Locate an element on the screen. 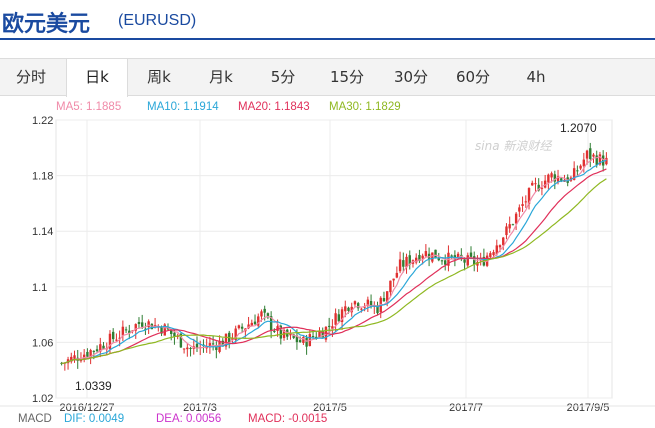  ma20-label: MA20: 1.1843 is located at coordinates (274, 107).